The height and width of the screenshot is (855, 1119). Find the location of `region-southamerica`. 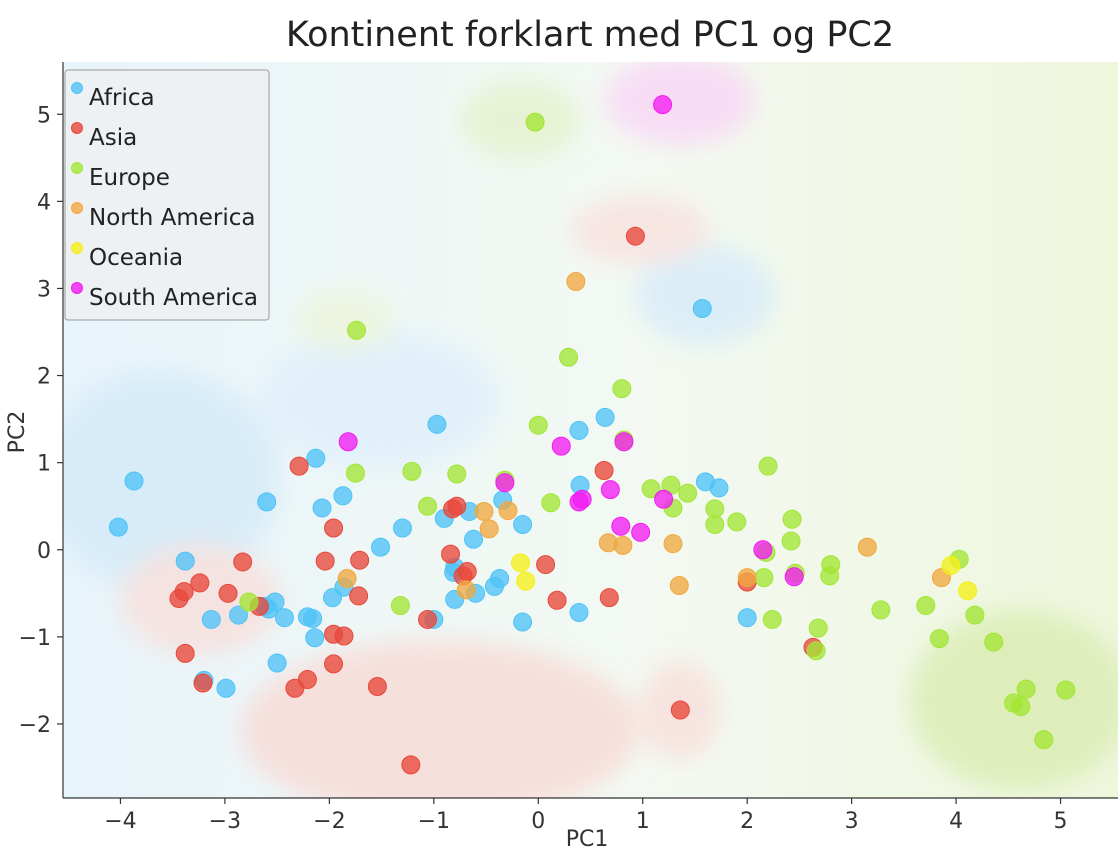

region-southamerica is located at coordinates (680, 103).